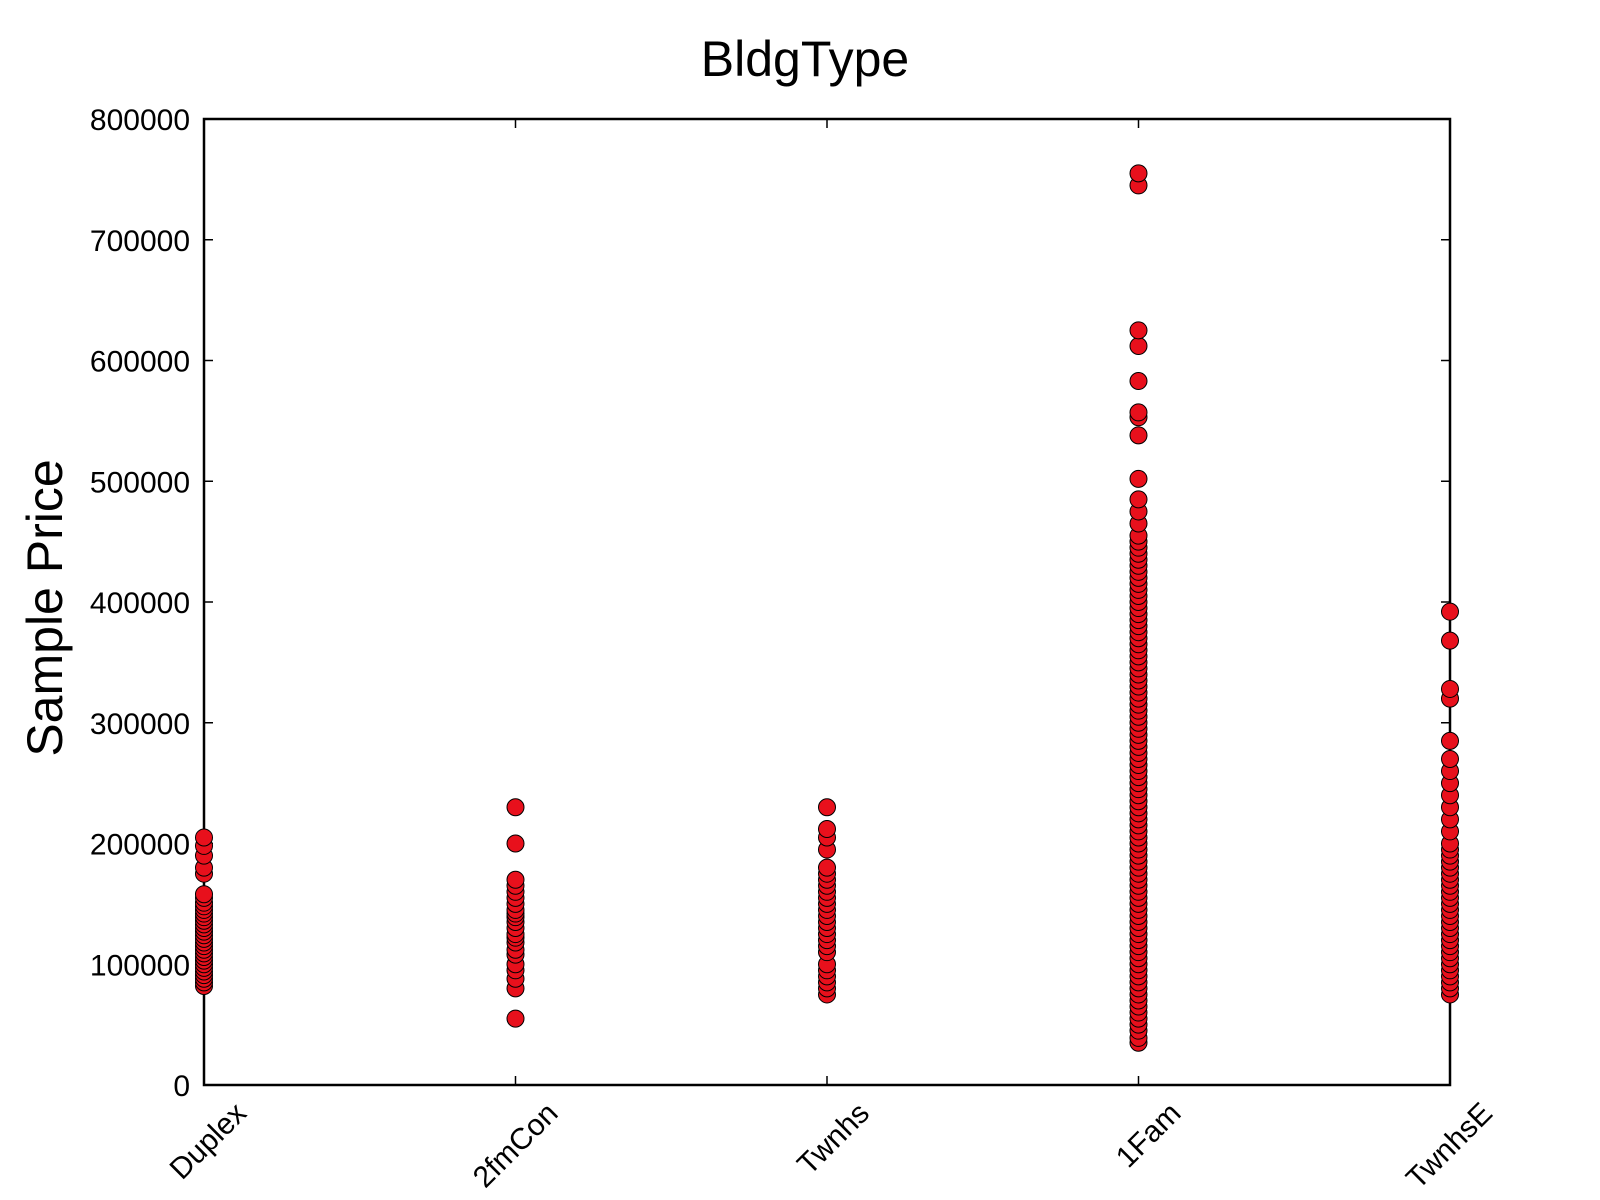  I want to click on x-tick-label: 2fmCon, so click(516, 1146).